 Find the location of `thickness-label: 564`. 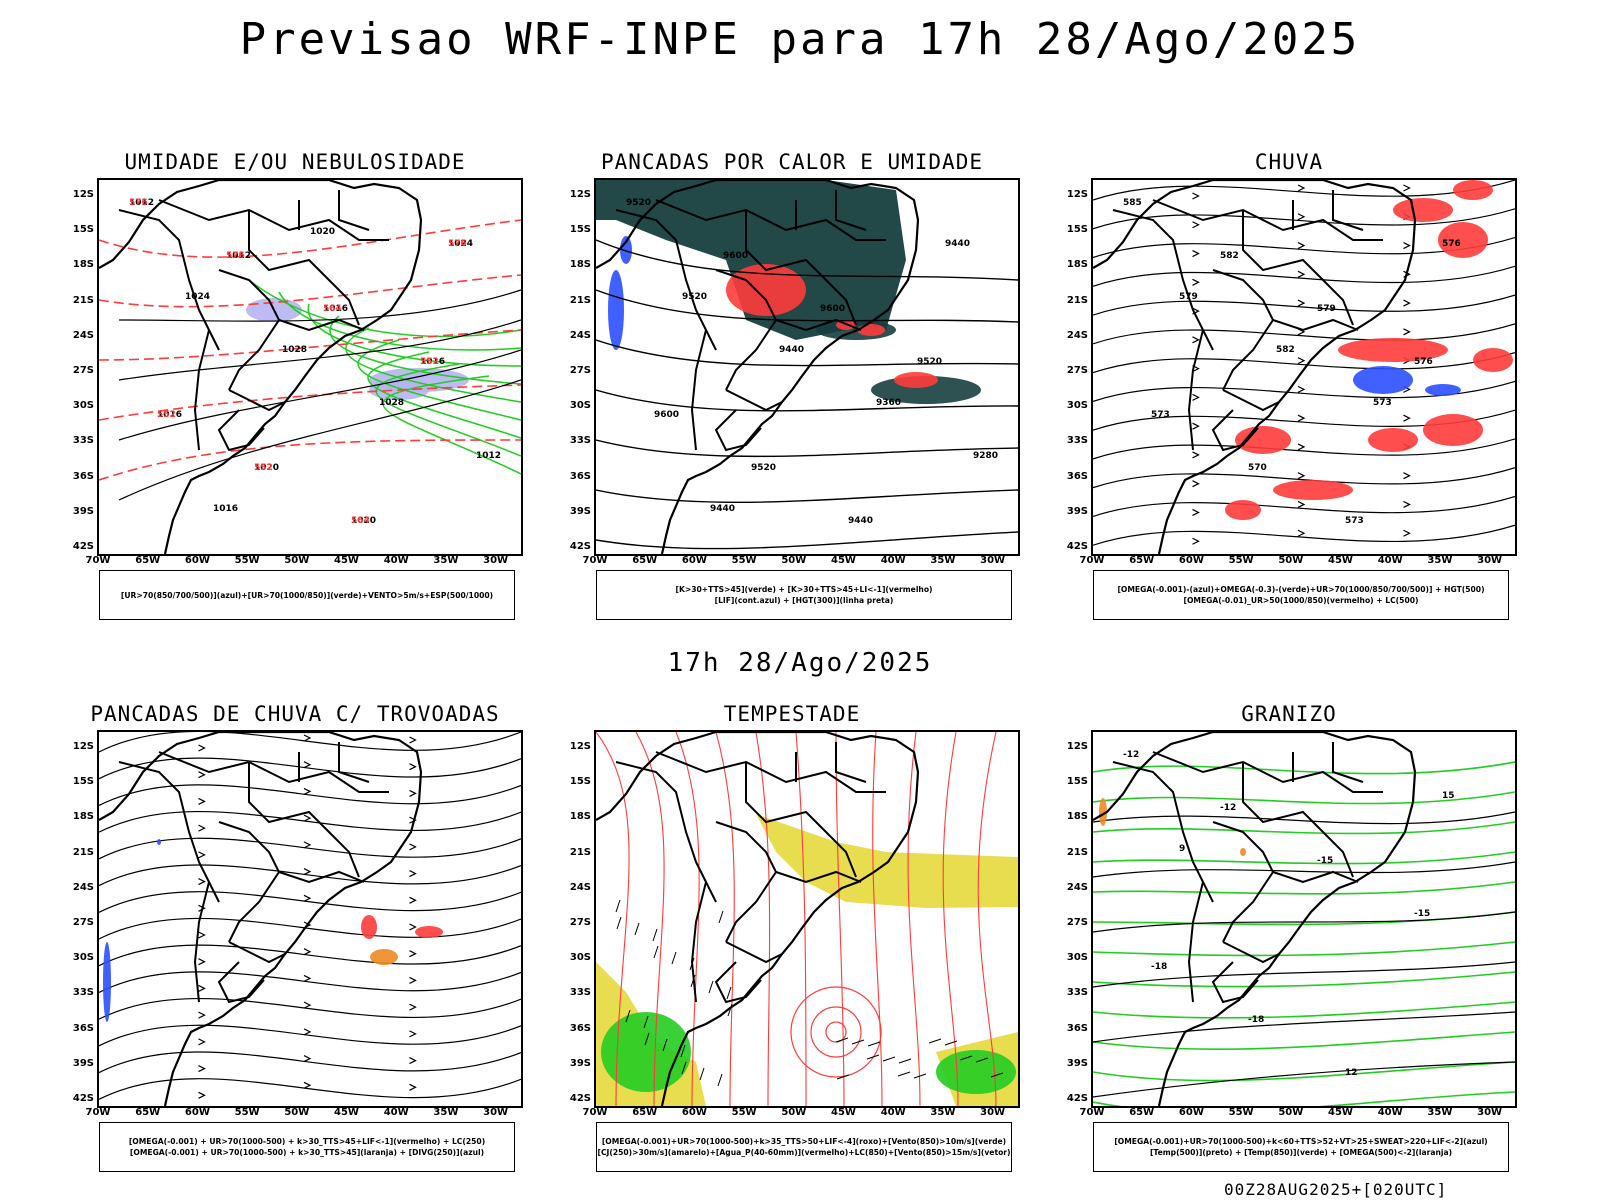

thickness-label: 564 is located at coordinates (360, 521).